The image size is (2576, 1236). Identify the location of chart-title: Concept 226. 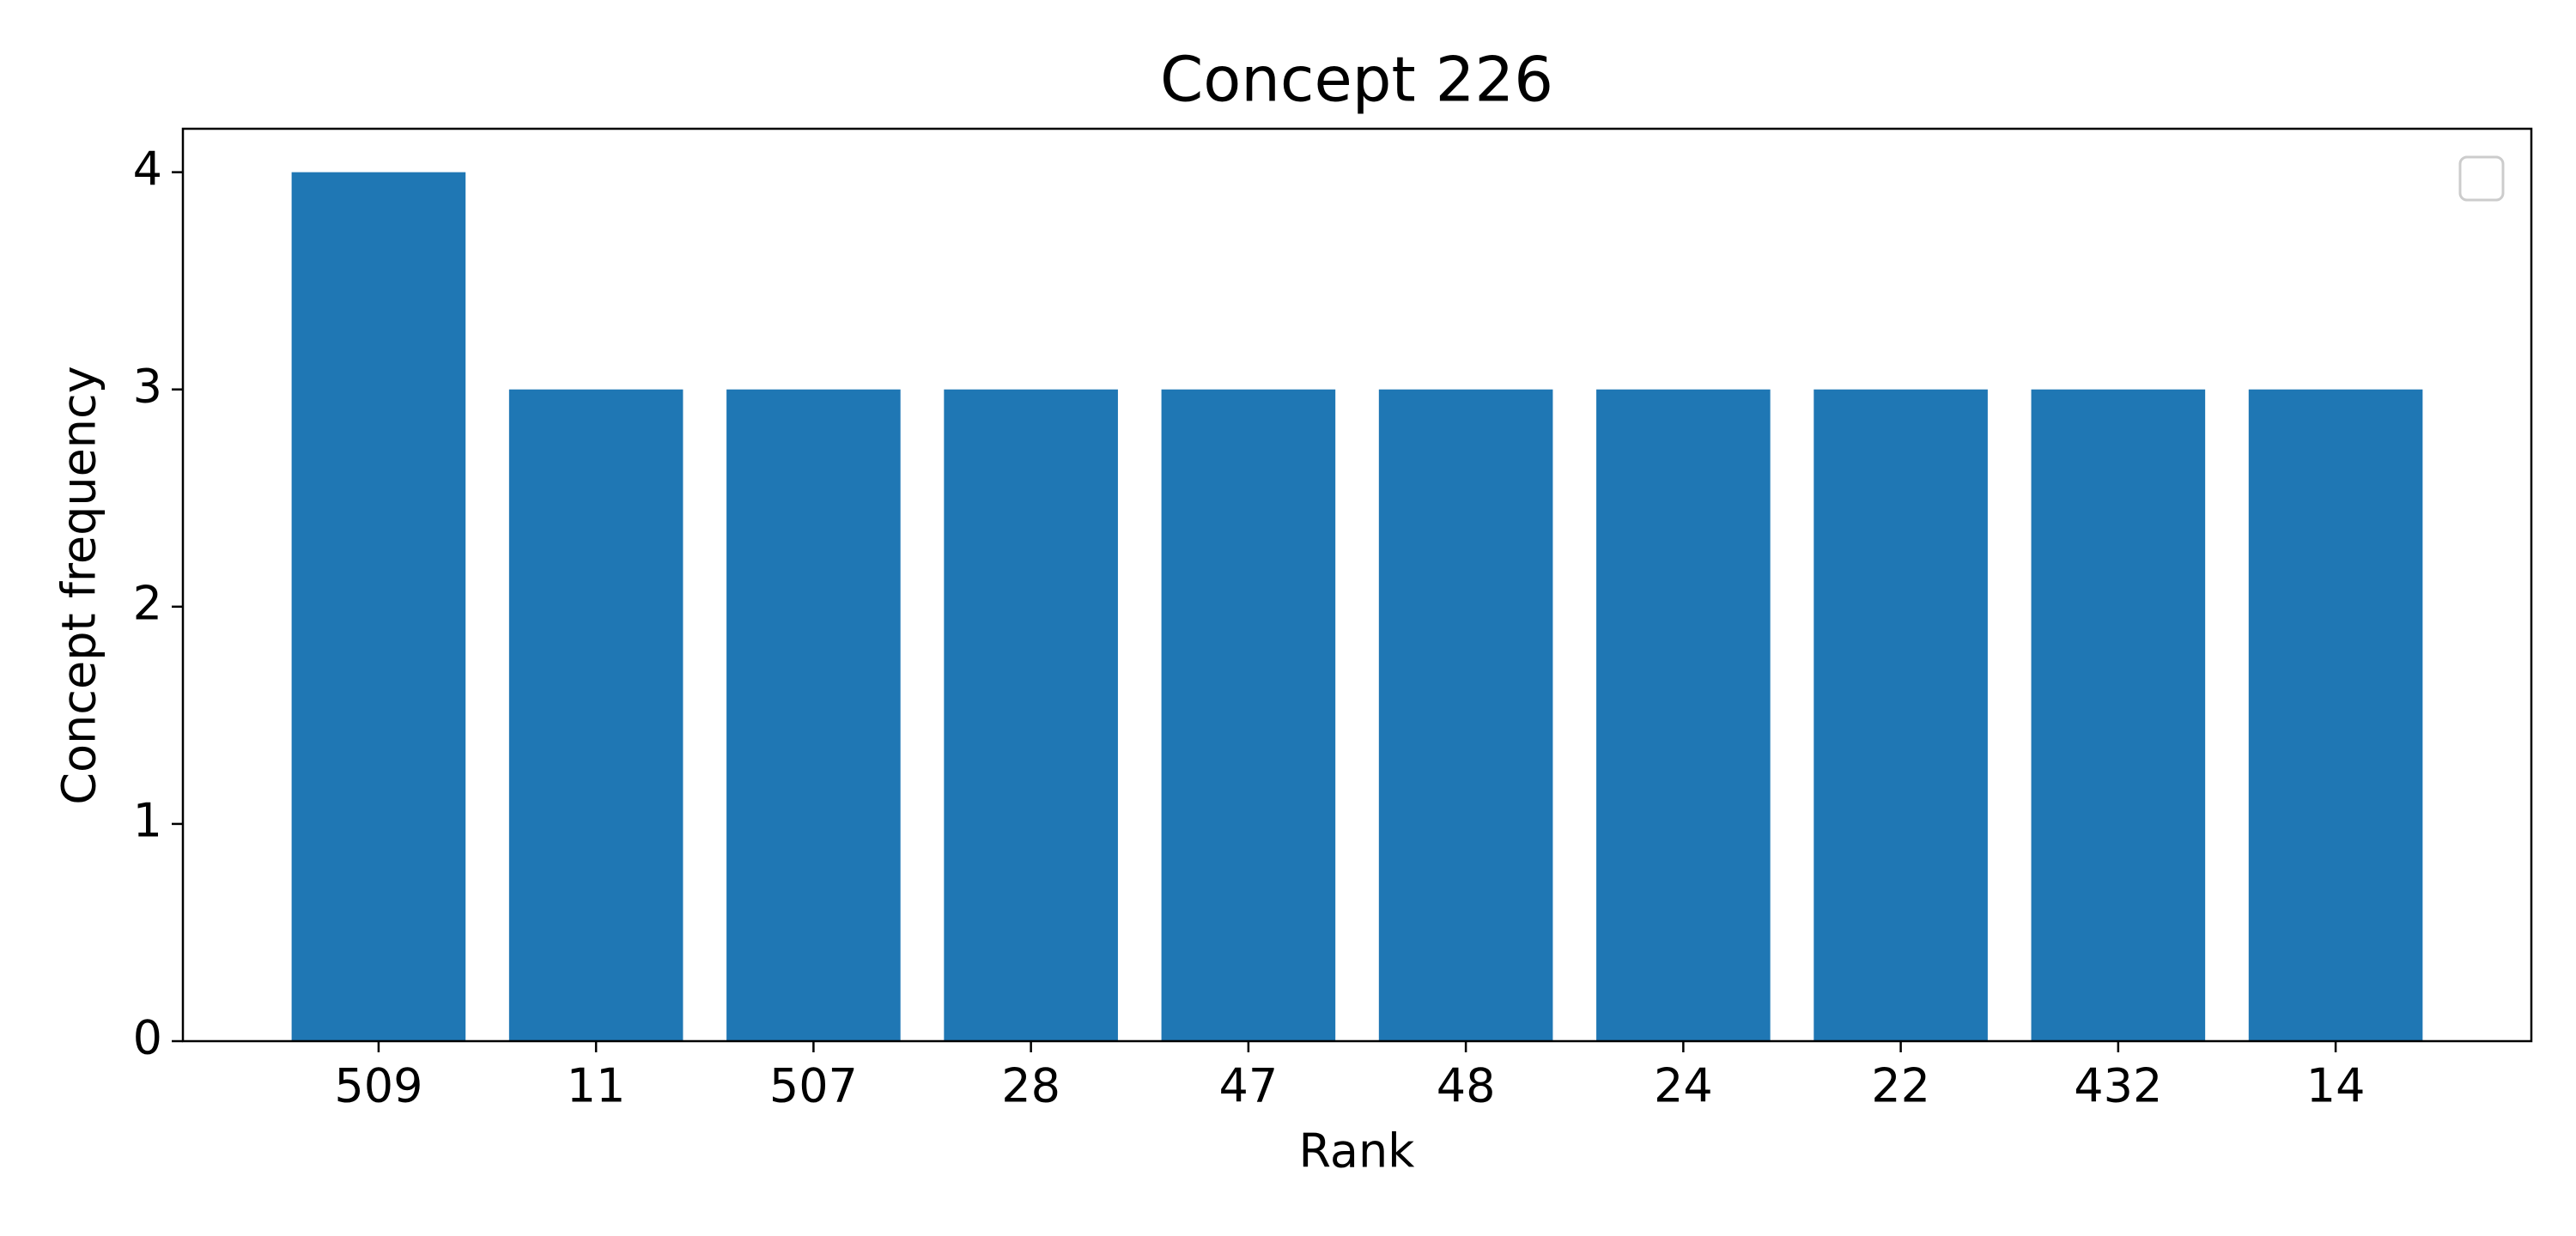
(1356, 80).